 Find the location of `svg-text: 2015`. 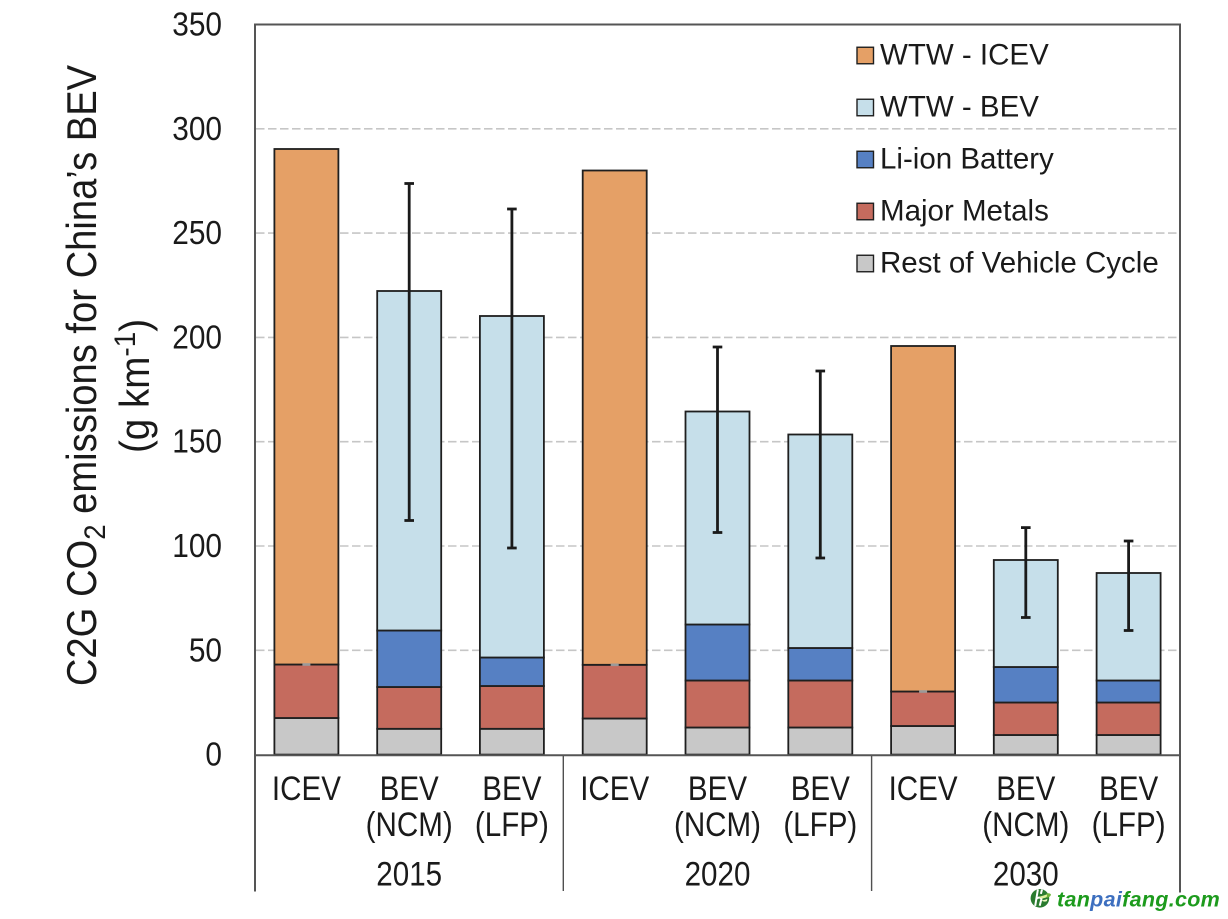

svg-text: 2015 is located at coordinates (409, 874).